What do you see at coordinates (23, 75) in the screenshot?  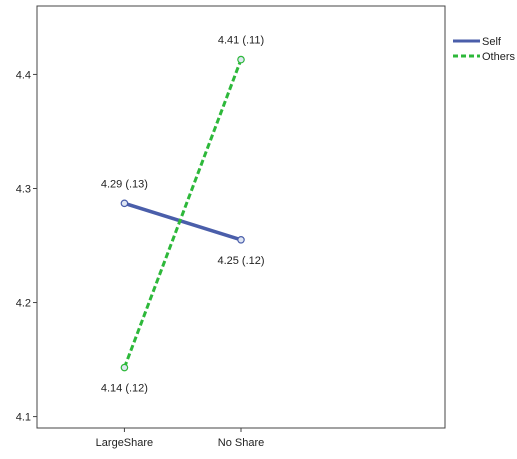 I see `y-tick-label: 4.4` at bounding box center [23, 75].